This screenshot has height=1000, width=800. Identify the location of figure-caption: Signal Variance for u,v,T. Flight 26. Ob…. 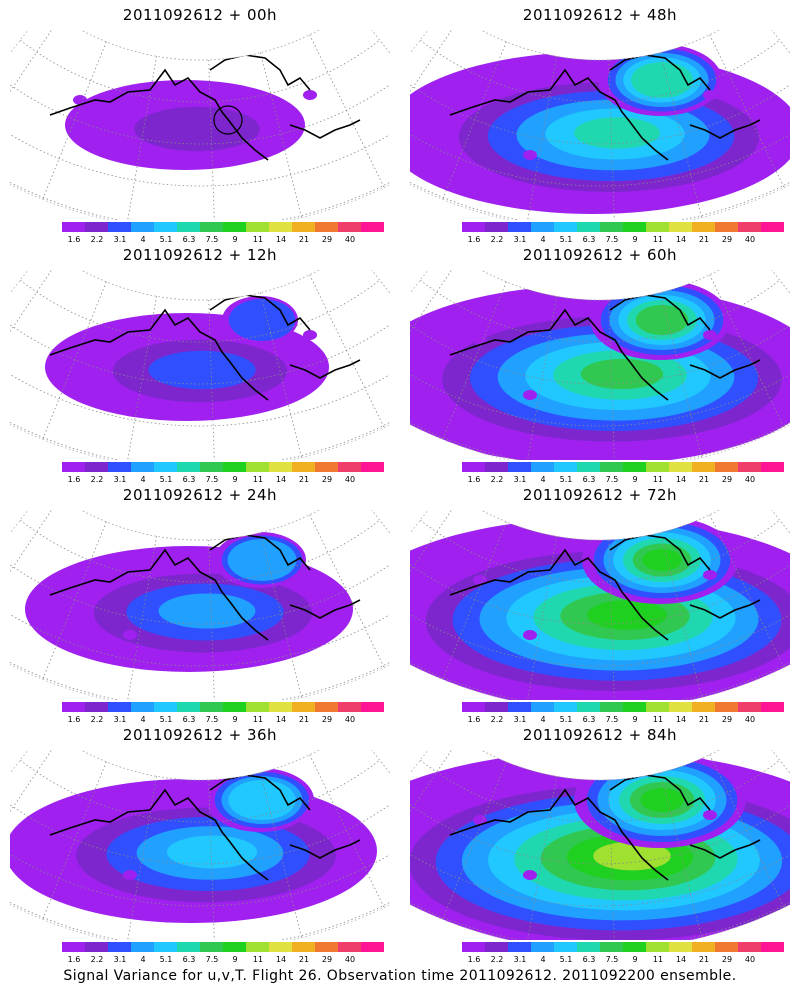
(400, 976).